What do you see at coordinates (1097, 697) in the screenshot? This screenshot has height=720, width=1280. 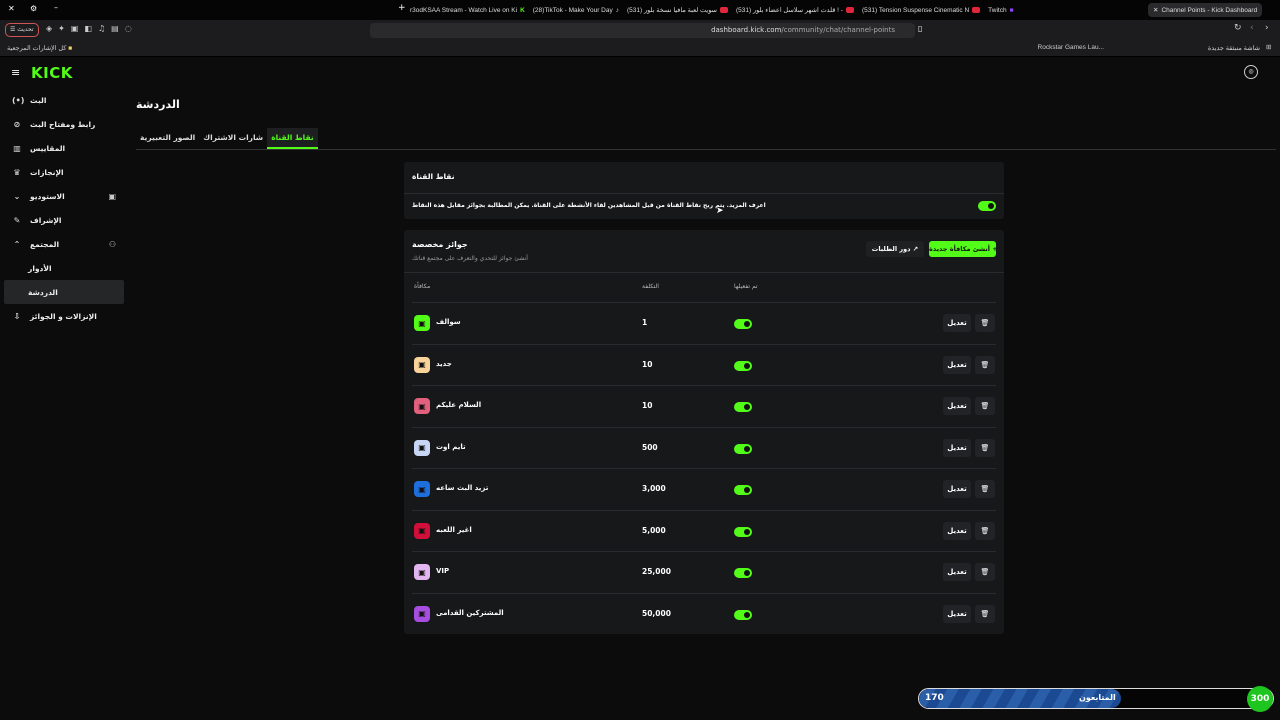 I see `followers-label: المتابعون` at bounding box center [1097, 697].